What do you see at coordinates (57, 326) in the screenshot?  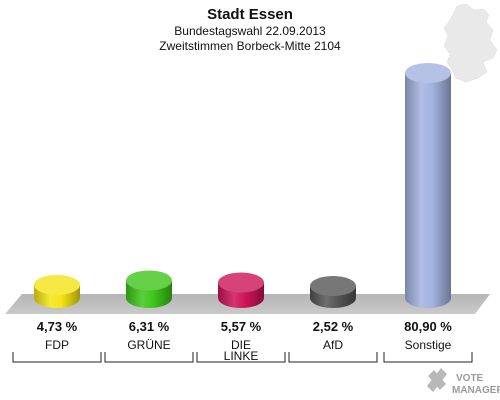 I see `value-label-0: 4,73 %` at bounding box center [57, 326].